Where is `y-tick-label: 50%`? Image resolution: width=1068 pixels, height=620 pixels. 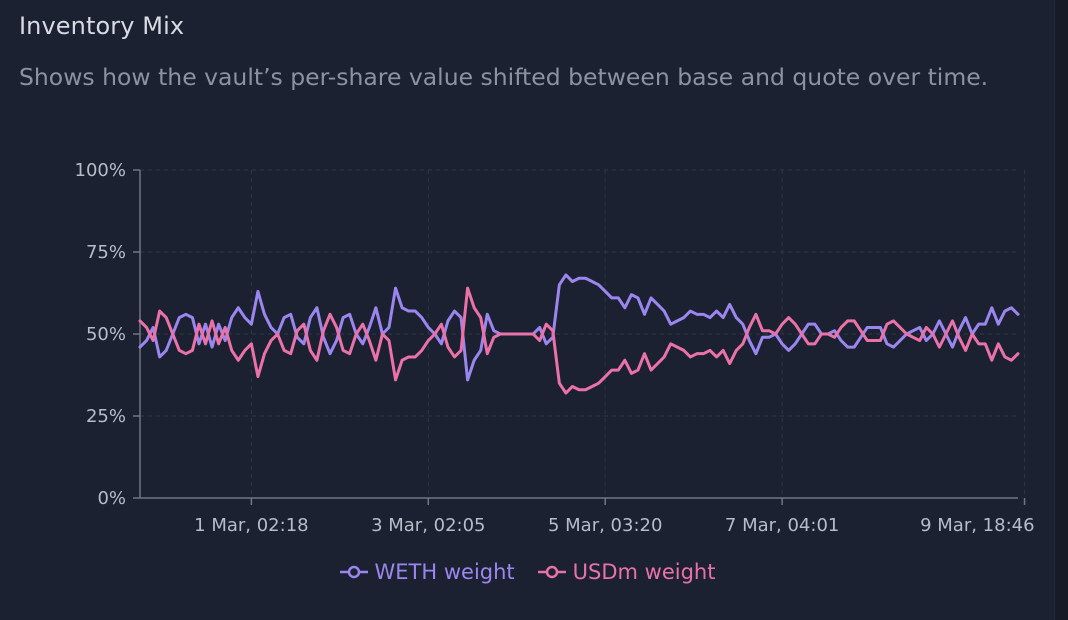
y-tick-label: 50% is located at coordinates (106, 334).